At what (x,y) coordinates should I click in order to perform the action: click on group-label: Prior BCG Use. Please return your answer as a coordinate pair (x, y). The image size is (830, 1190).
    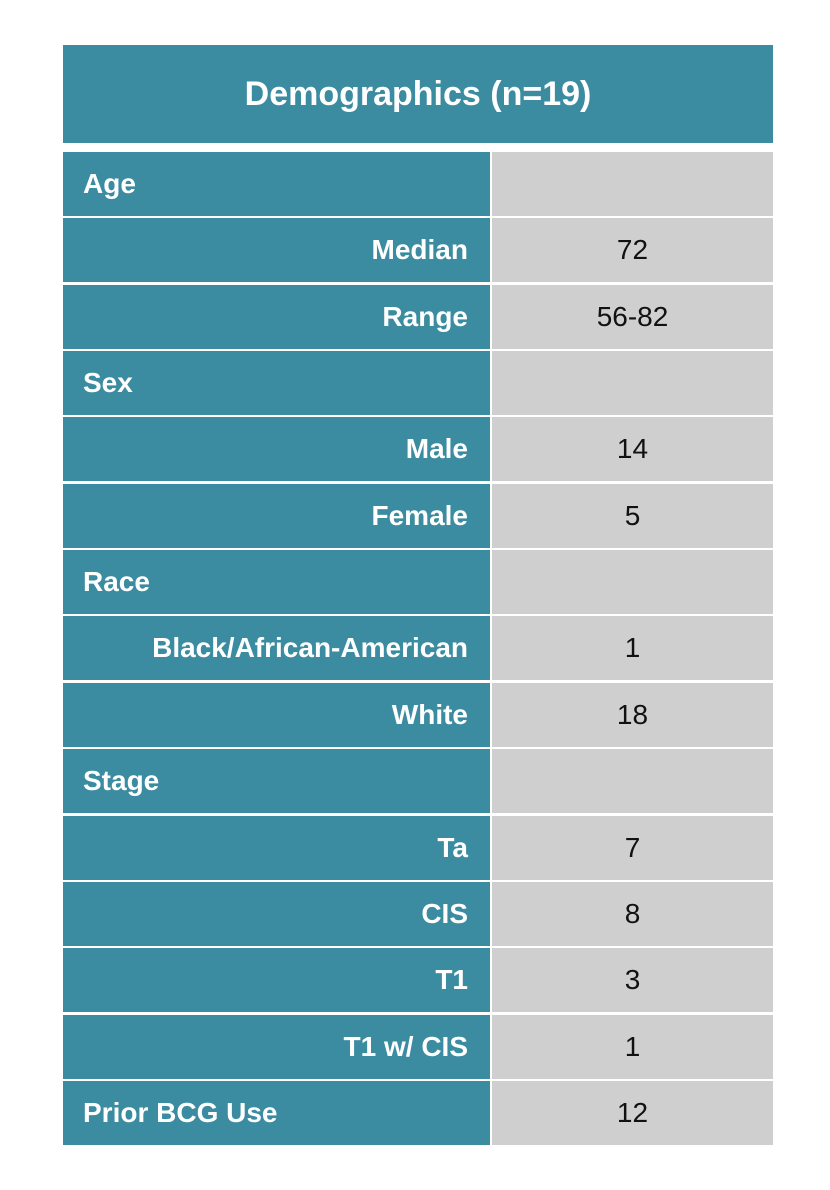
    Looking at the image, I should click on (276, 1112).